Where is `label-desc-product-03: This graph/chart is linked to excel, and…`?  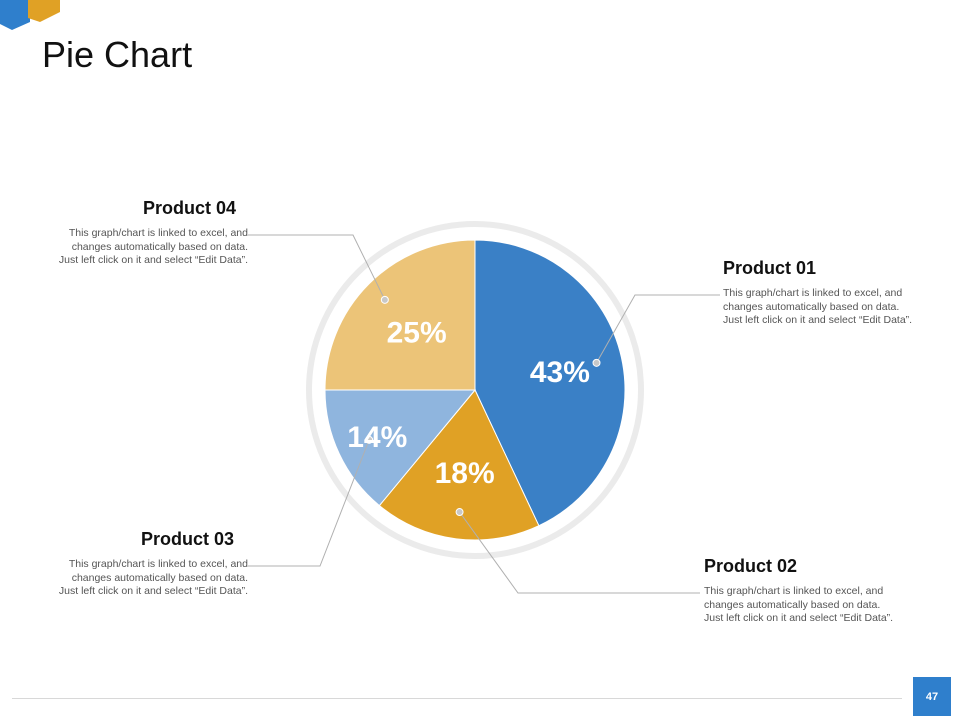
label-desc-product-03: This graph/chart is linked to excel, and… is located at coordinates (153, 577).